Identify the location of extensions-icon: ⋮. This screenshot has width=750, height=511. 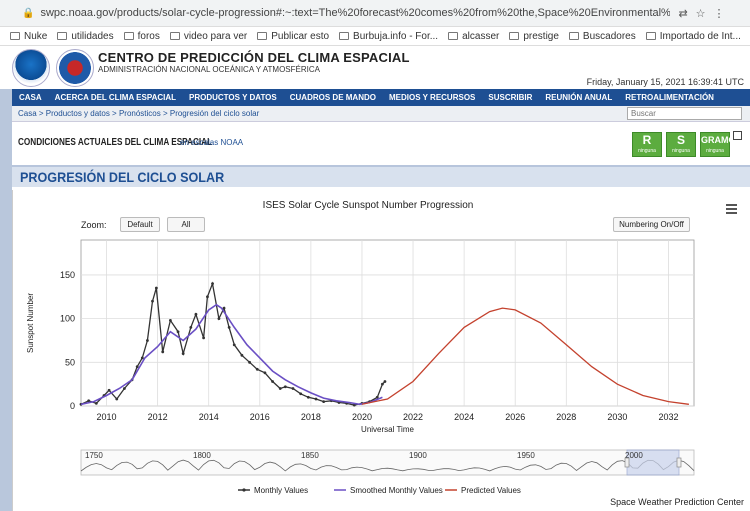
(719, 13).